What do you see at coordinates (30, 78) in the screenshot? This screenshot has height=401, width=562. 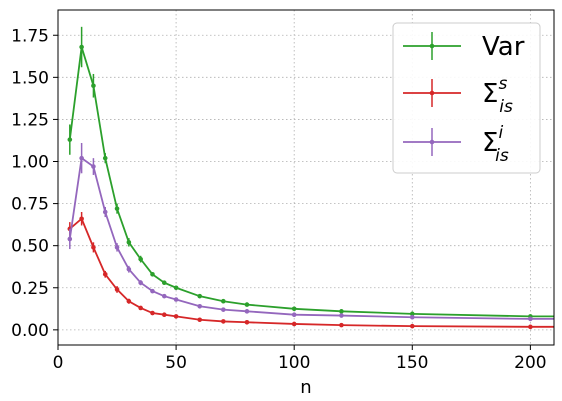 I see `y-tick-label: 1.50` at bounding box center [30, 78].